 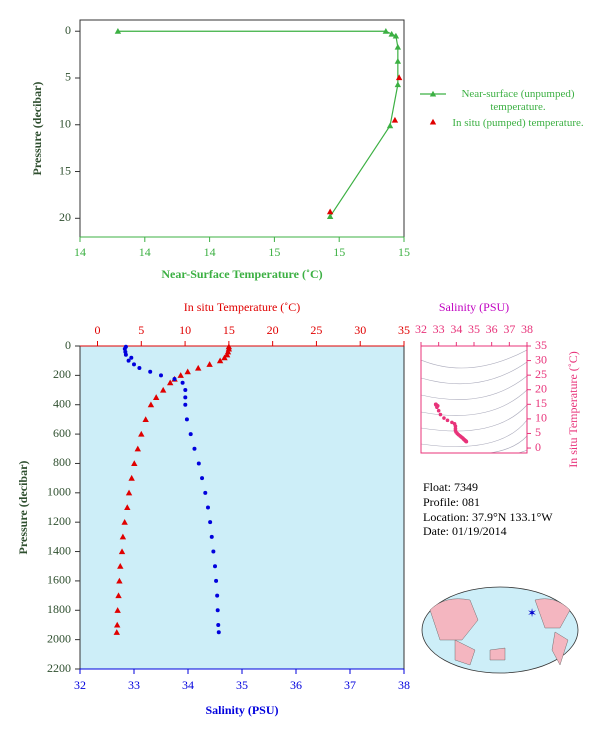 What do you see at coordinates (360, 330) in the screenshot?
I see `x2-tick-label: 30` at bounding box center [360, 330].